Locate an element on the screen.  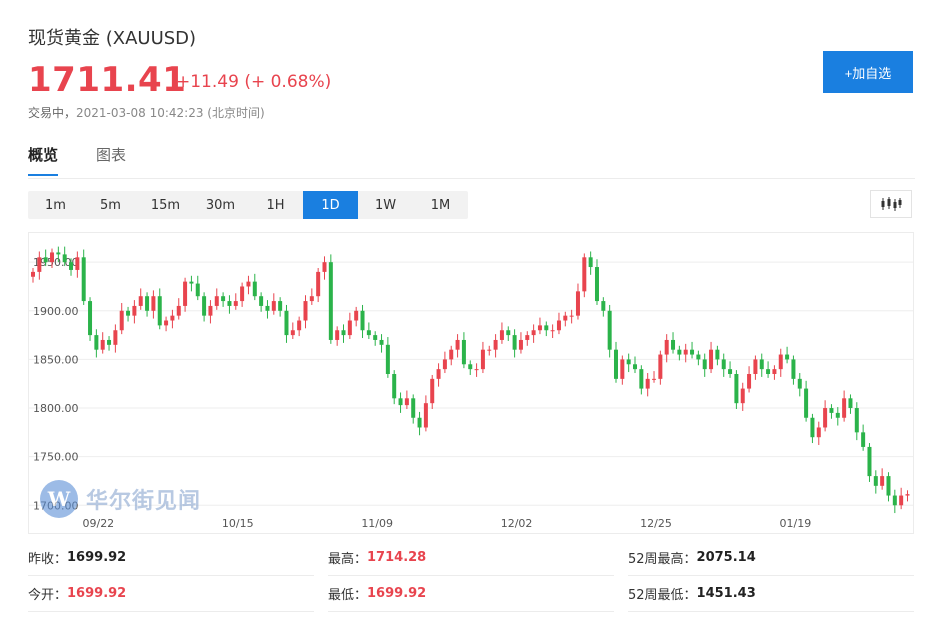
x-tick-label: 11/09 is located at coordinates (377, 523).